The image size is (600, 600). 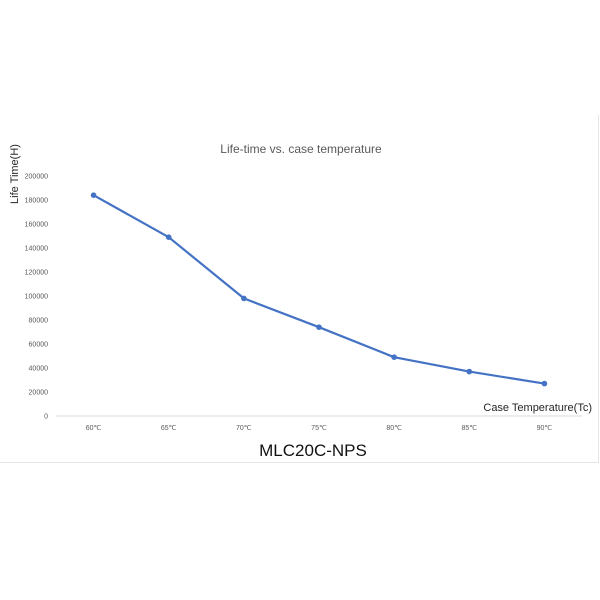 What do you see at coordinates (36, 201) in the screenshot?
I see `y-tick-label: 180000` at bounding box center [36, 201].